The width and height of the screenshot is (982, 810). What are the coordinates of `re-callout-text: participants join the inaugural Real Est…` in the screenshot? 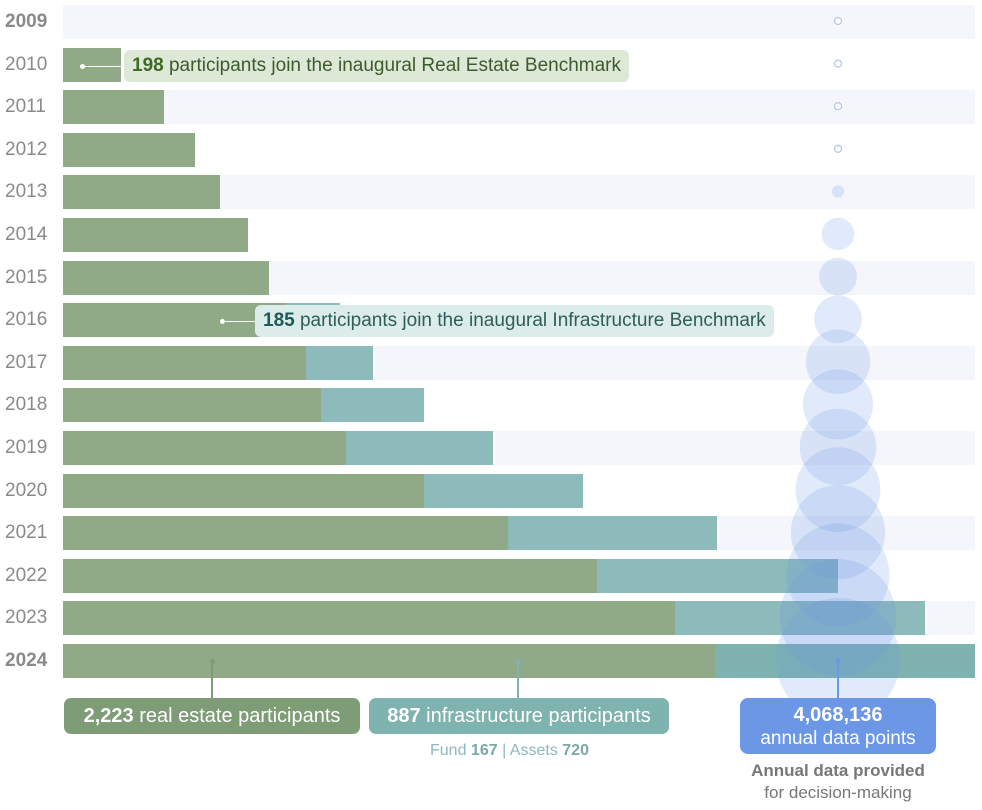 It's located at (392, 65).